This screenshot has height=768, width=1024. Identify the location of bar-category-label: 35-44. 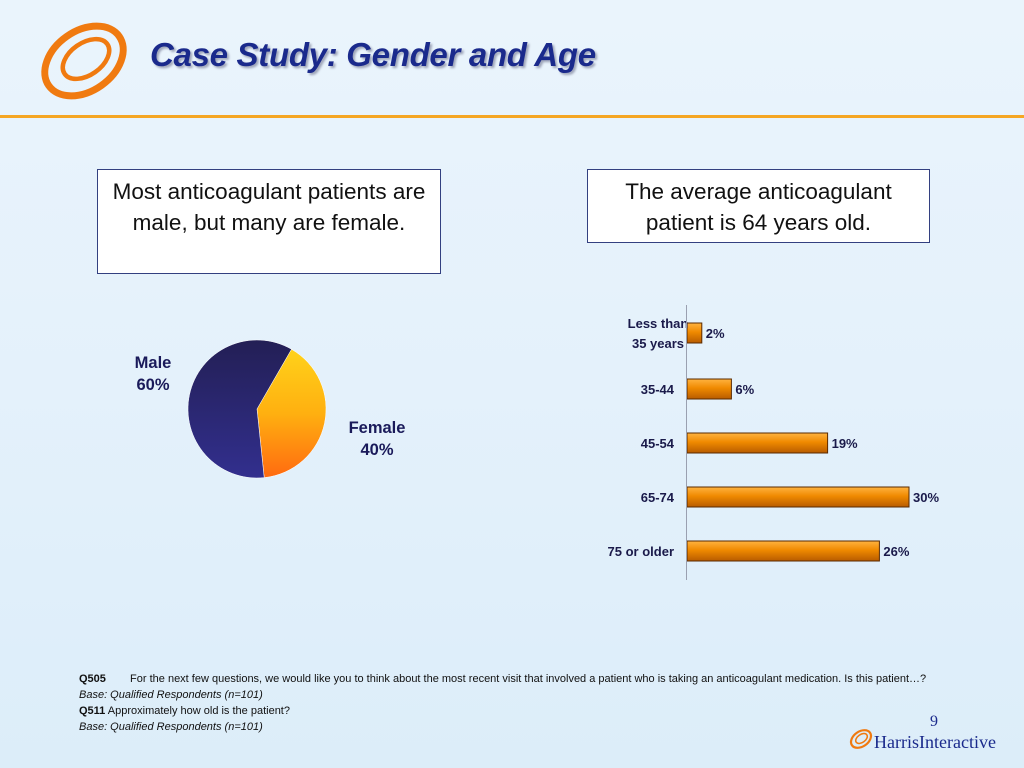
(658, 389).